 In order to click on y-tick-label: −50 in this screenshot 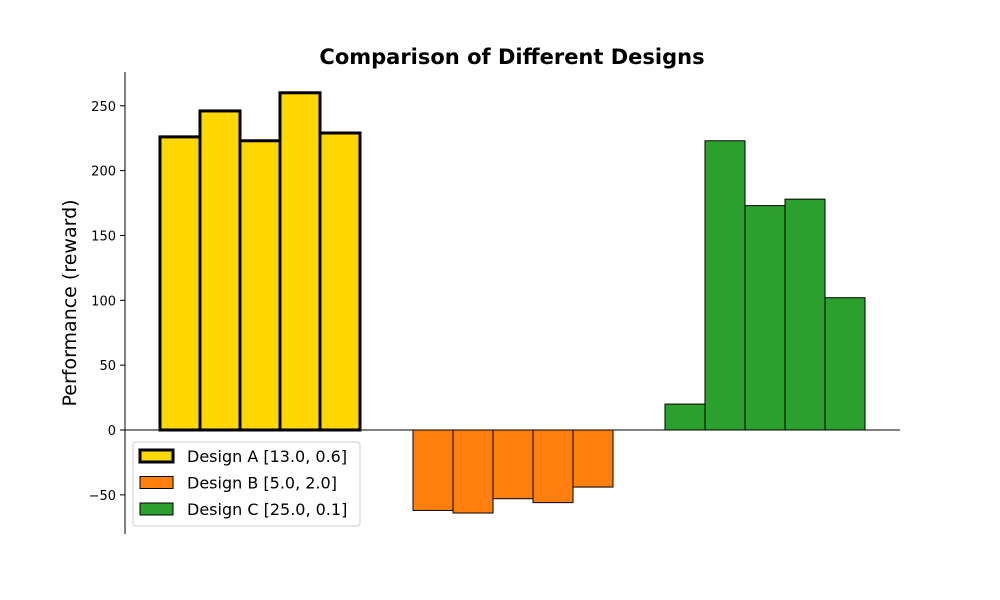, I will do `click(102, 496)`.